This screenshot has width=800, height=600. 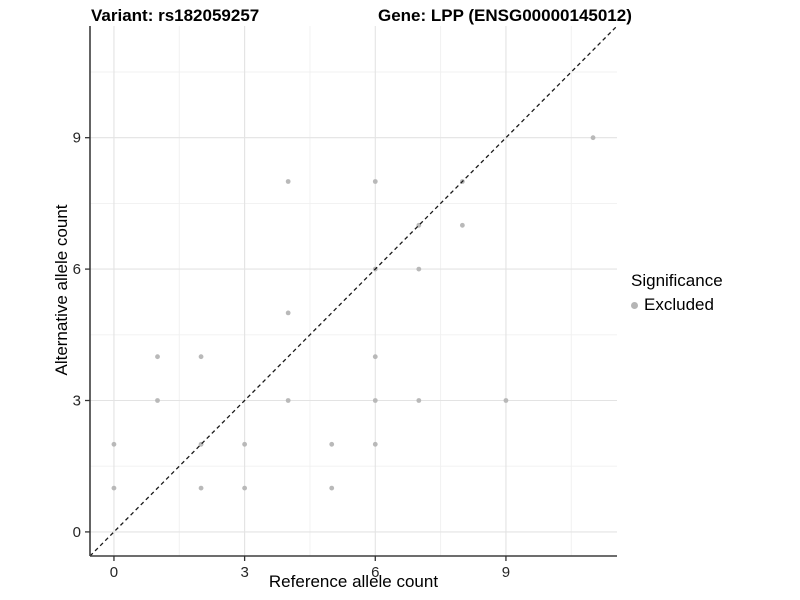 I want to click on x-axis-title: Reference allele count, so click(x=353, y=581).